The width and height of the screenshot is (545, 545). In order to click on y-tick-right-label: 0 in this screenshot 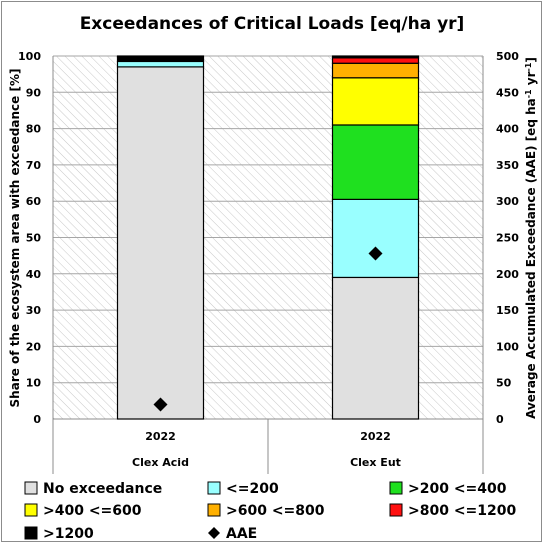, I will do `click(500, 419)`.